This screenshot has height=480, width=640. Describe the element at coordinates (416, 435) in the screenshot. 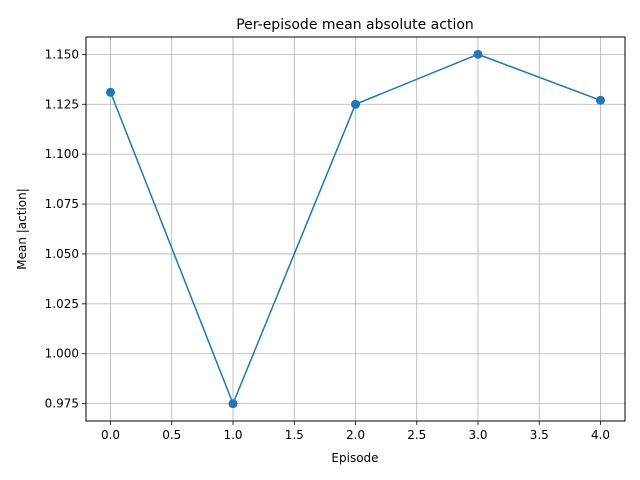

I see `x-tick-label: 2.5` at that location.